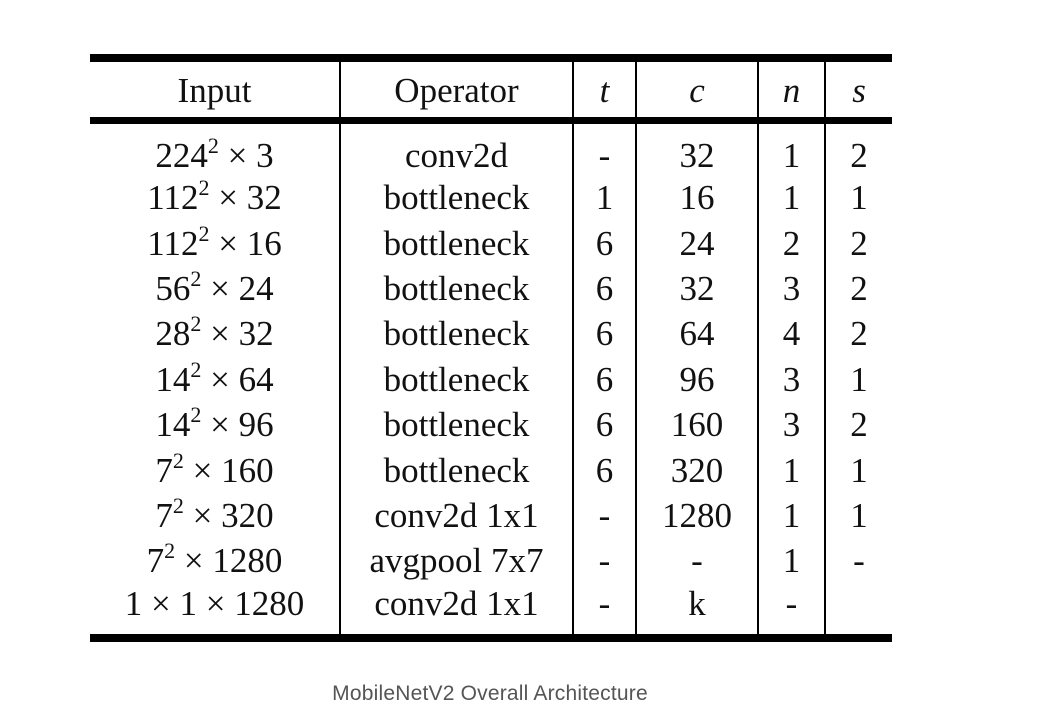 The height and width of the screenshot is (718, 1038). Describe the element at coordinates (237, 379) in the screenshot. I see `input-rest: × 64` at that location.